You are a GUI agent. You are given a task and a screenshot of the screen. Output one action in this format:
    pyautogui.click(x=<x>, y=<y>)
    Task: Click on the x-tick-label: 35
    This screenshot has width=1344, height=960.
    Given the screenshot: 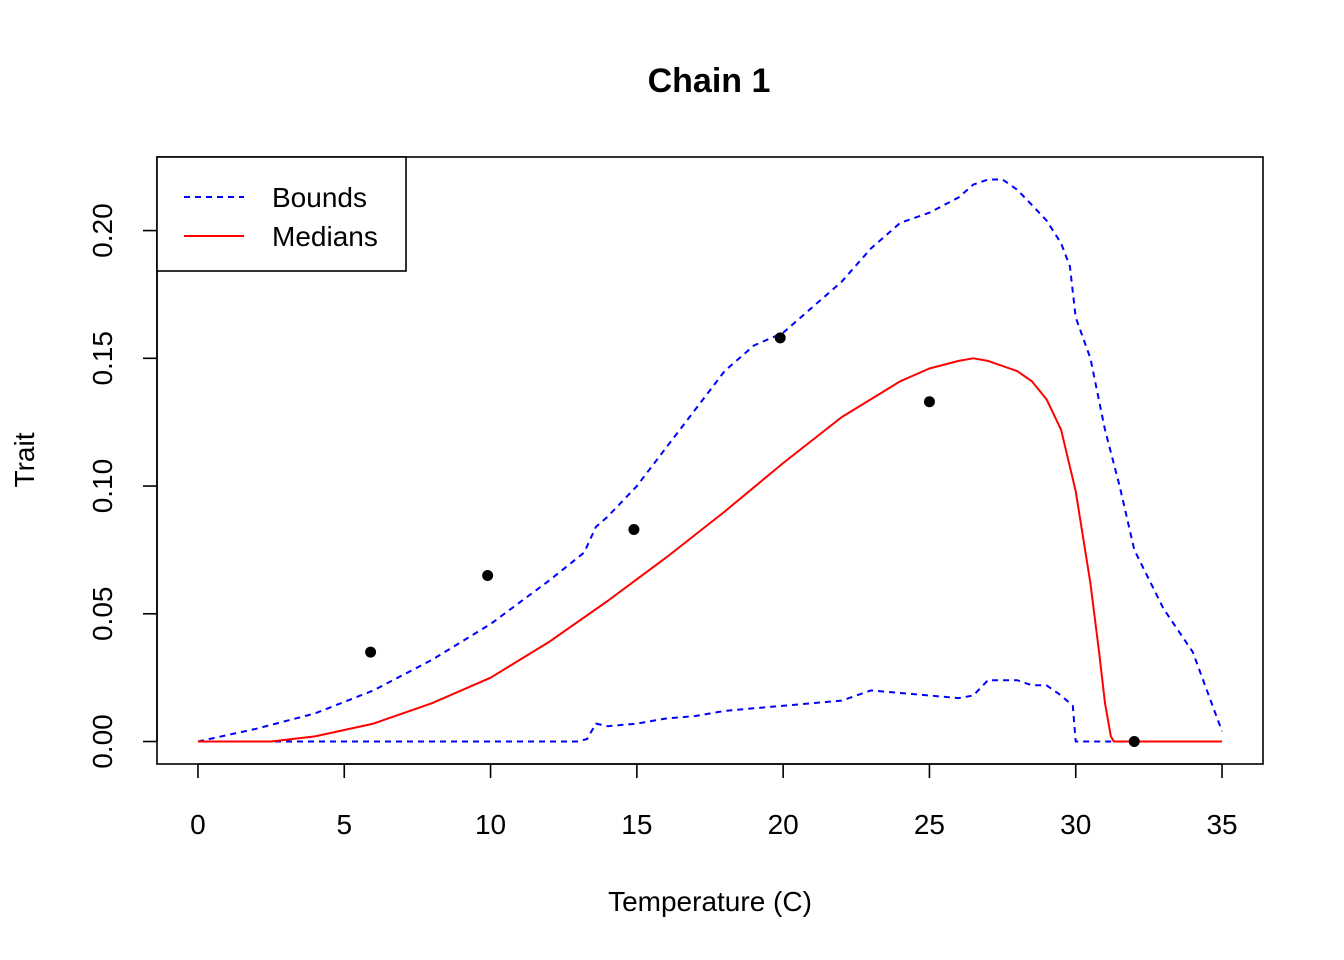 What is the action you would take?
    pyautogui.click(x=1221, y=824)
    